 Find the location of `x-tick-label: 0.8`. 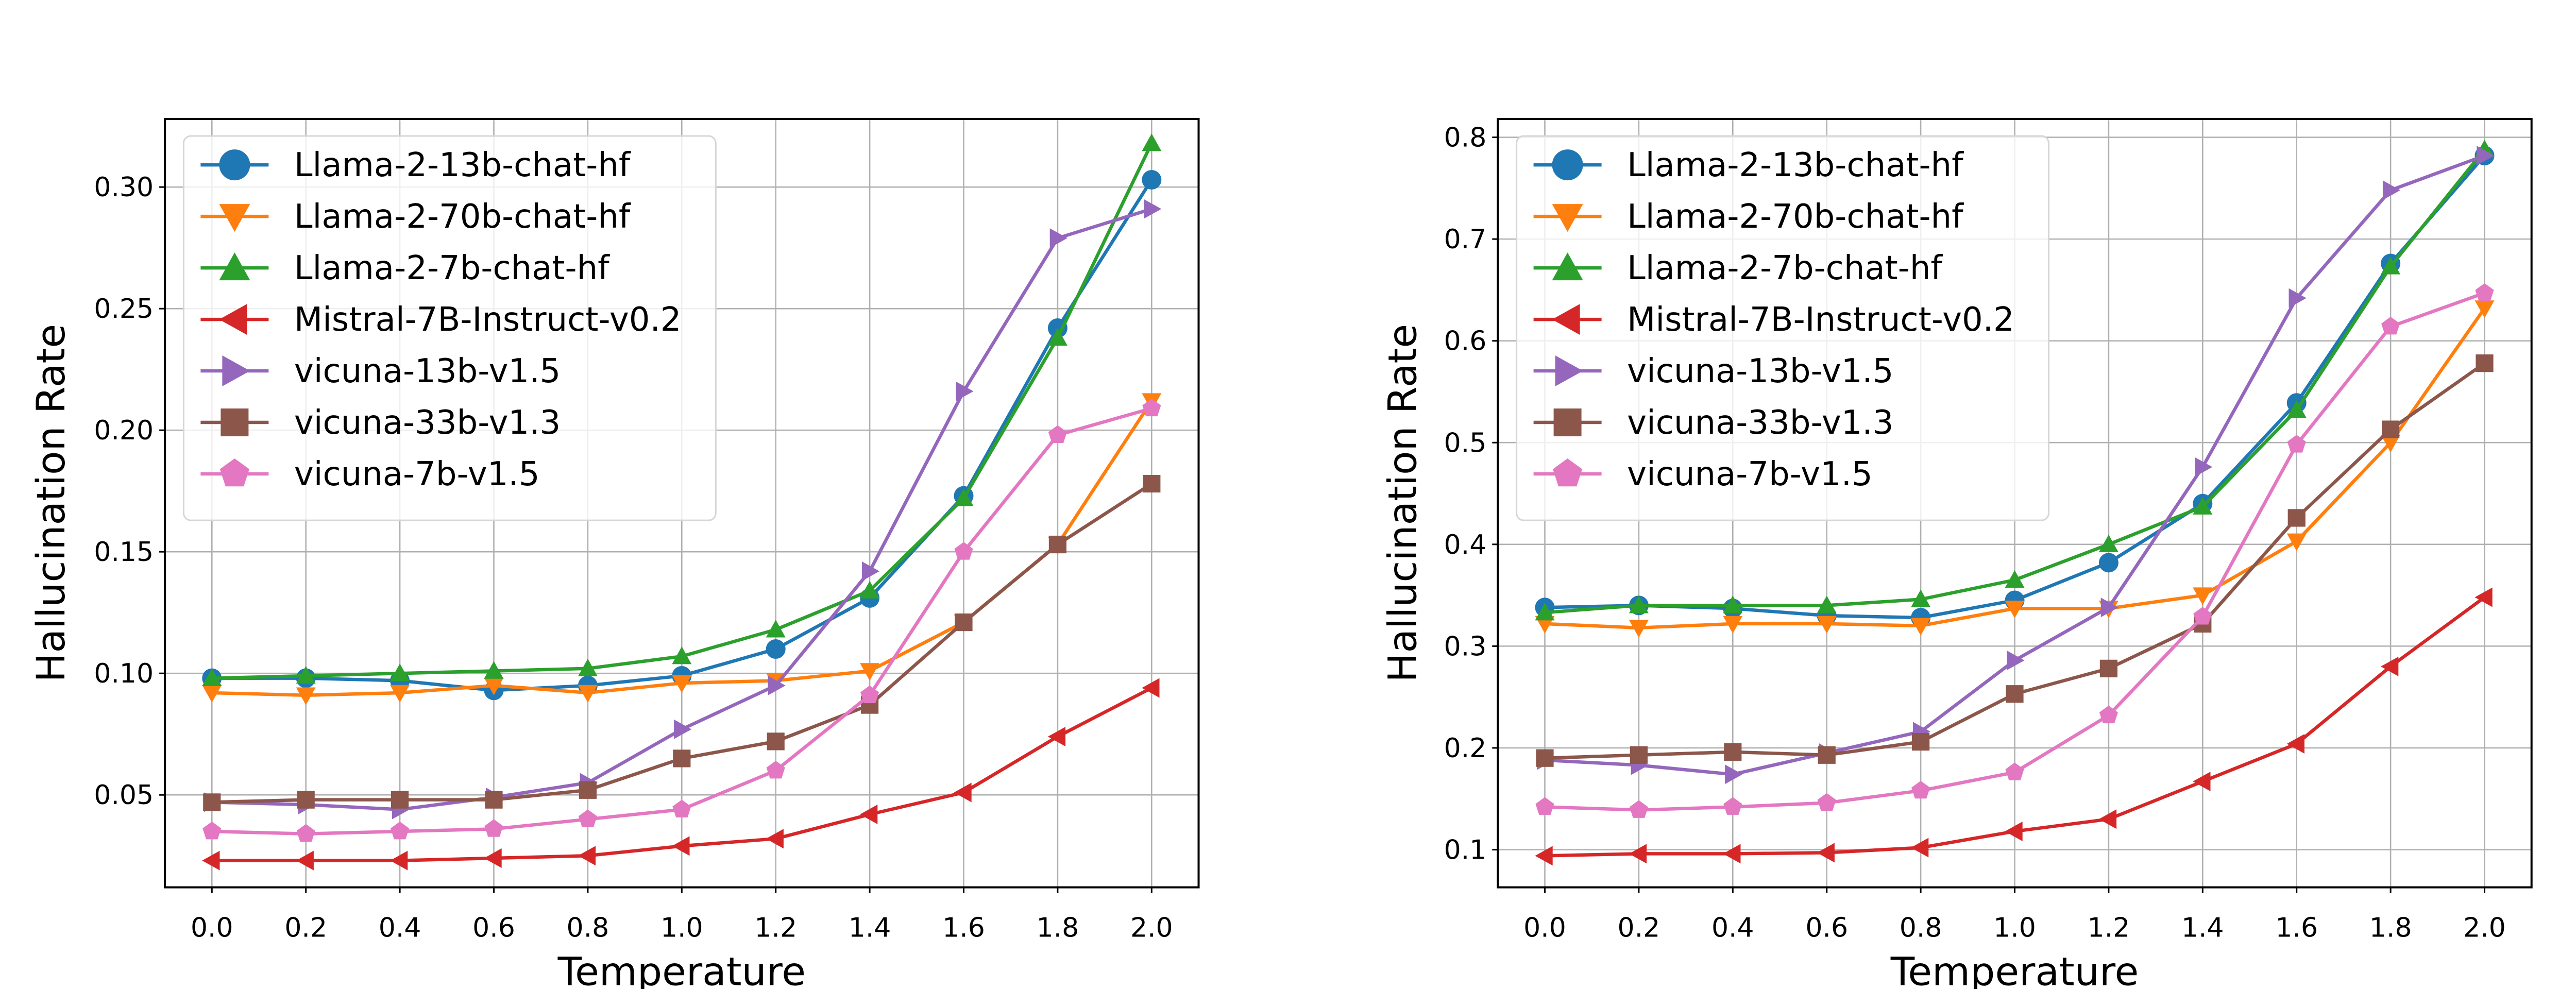

x-tick-label: 0.8 is located at coordinates (588, 929).